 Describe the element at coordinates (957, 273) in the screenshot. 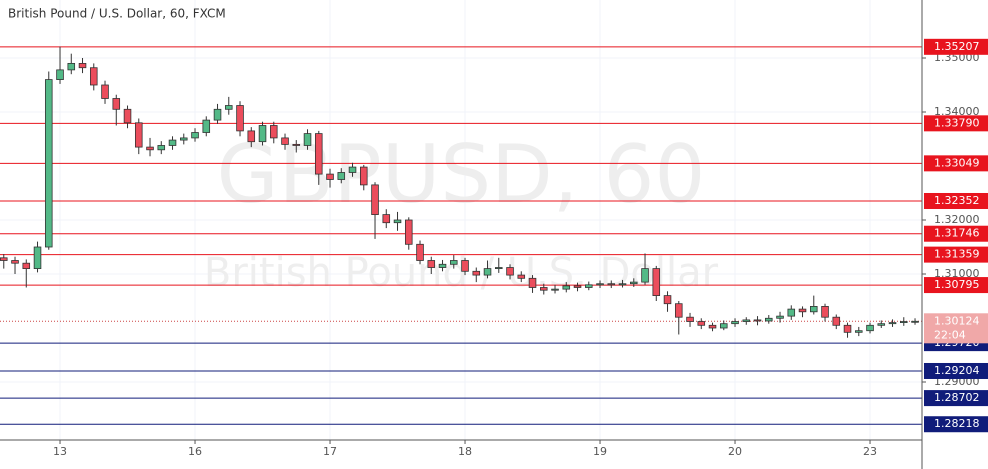

I see `y-tick-label: 1.31000` at that location.